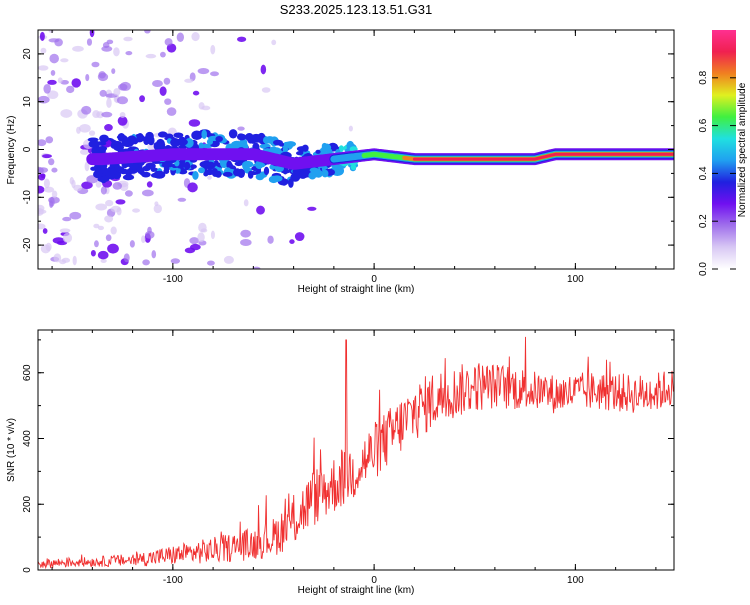  What do you see at coordinates (703, 269) in the screenshot?
I see `colorbar-tick-label: 0.0` at bounding box center [703, 269].